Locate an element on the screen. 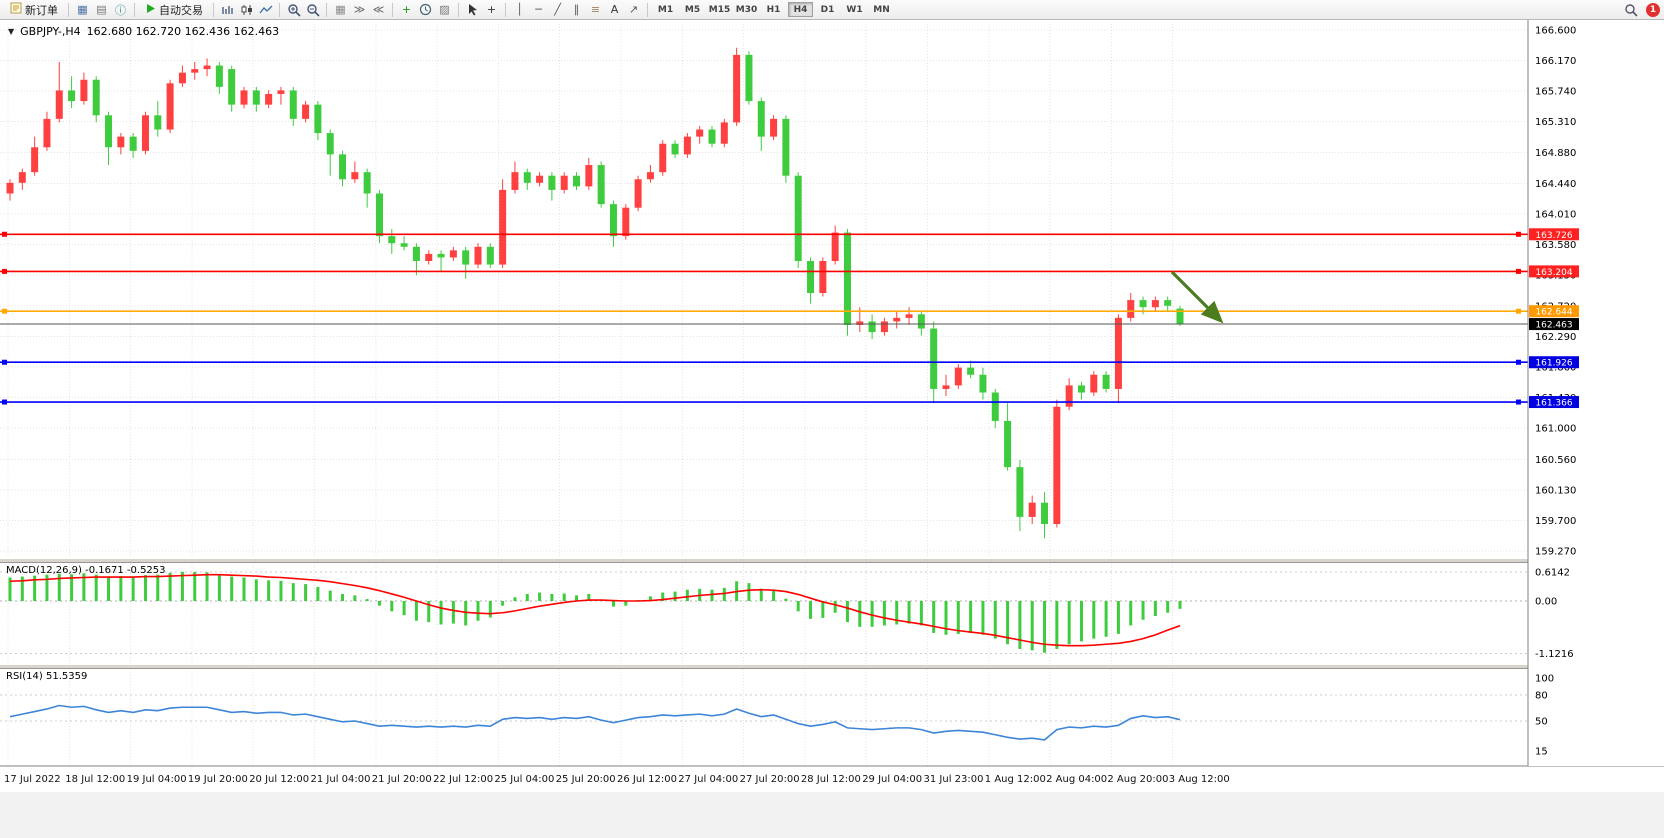 This screenshot has width=1664, height=838. rsi-panel is located at coordinates (595, 722).